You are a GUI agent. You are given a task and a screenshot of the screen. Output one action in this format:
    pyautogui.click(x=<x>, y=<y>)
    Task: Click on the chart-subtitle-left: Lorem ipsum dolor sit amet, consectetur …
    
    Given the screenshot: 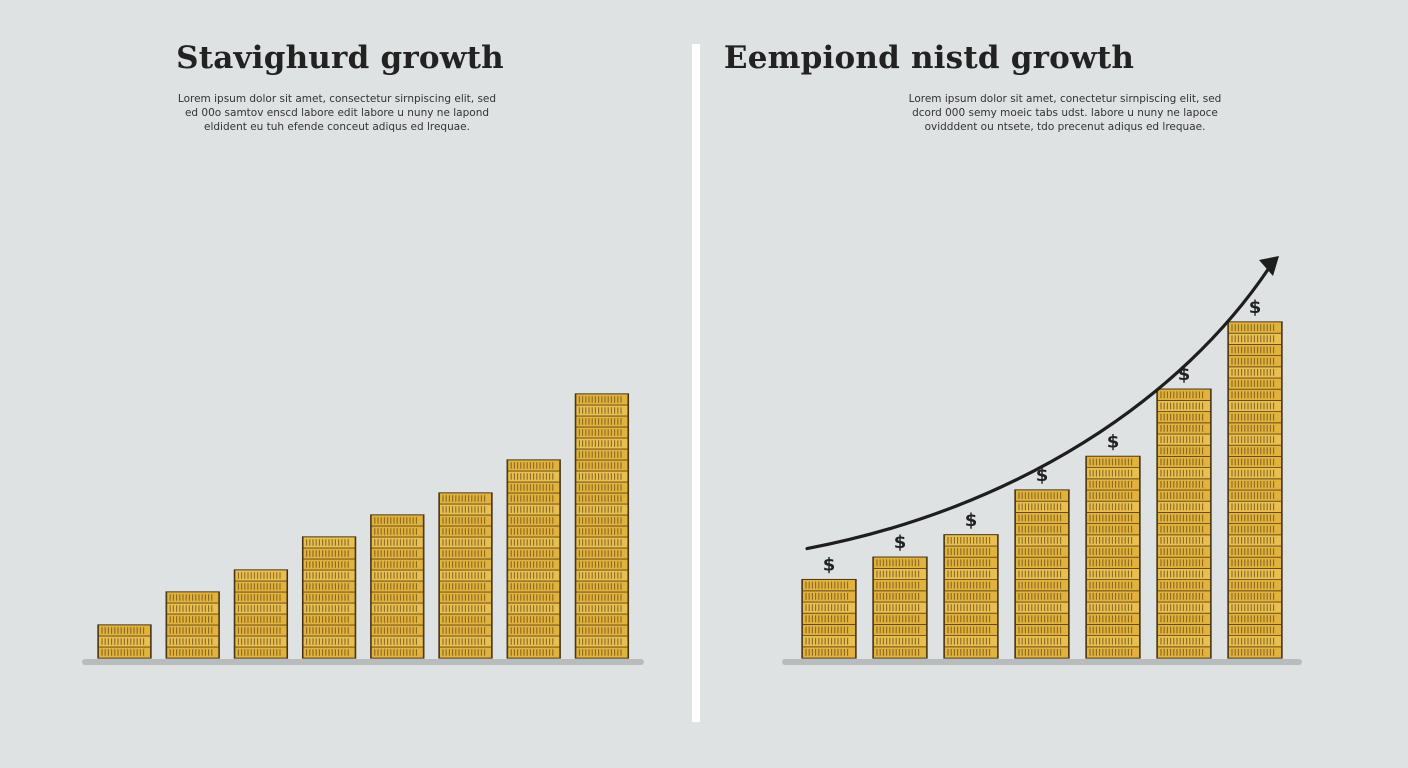 What is the action you would take?
    pyautogui.click(x=337, y=113)
    